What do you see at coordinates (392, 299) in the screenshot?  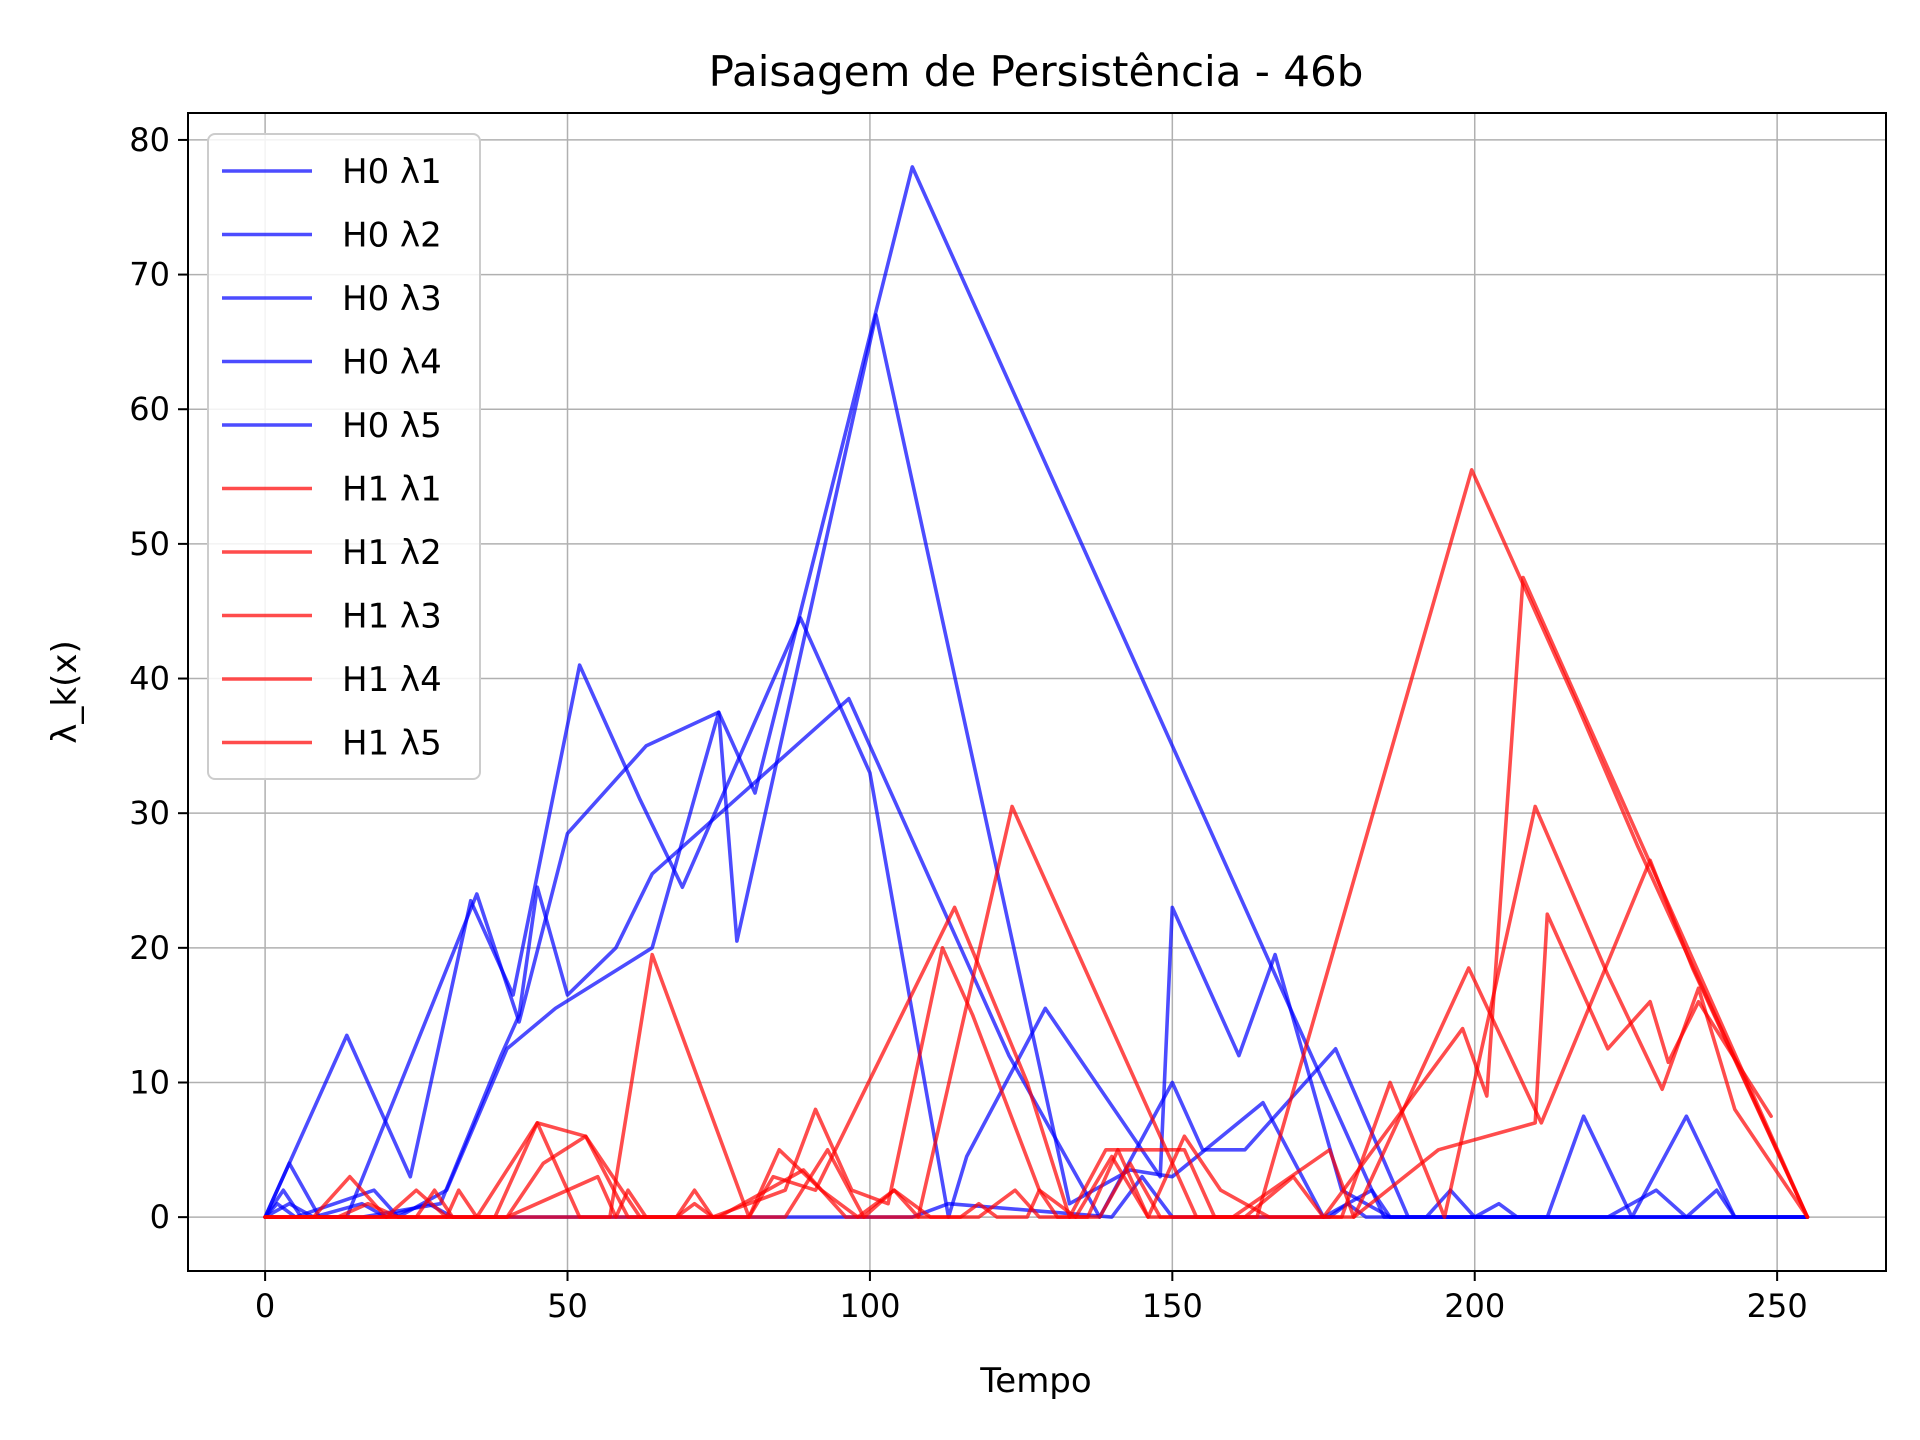 I see `legend-label: H0 λ3` at bounding box center [392, 299].